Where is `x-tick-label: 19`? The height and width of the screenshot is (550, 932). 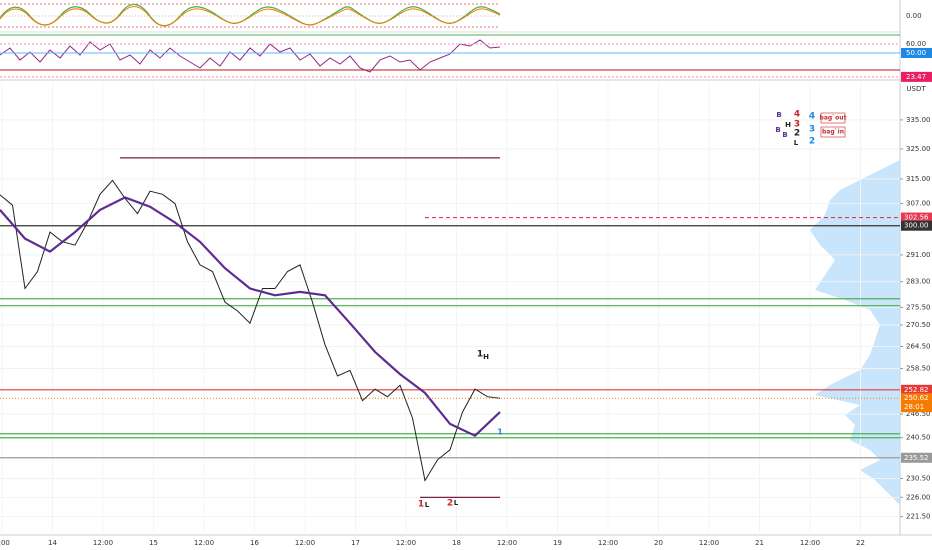
x-tick-label: 19 is located at coordinates (557, 543).